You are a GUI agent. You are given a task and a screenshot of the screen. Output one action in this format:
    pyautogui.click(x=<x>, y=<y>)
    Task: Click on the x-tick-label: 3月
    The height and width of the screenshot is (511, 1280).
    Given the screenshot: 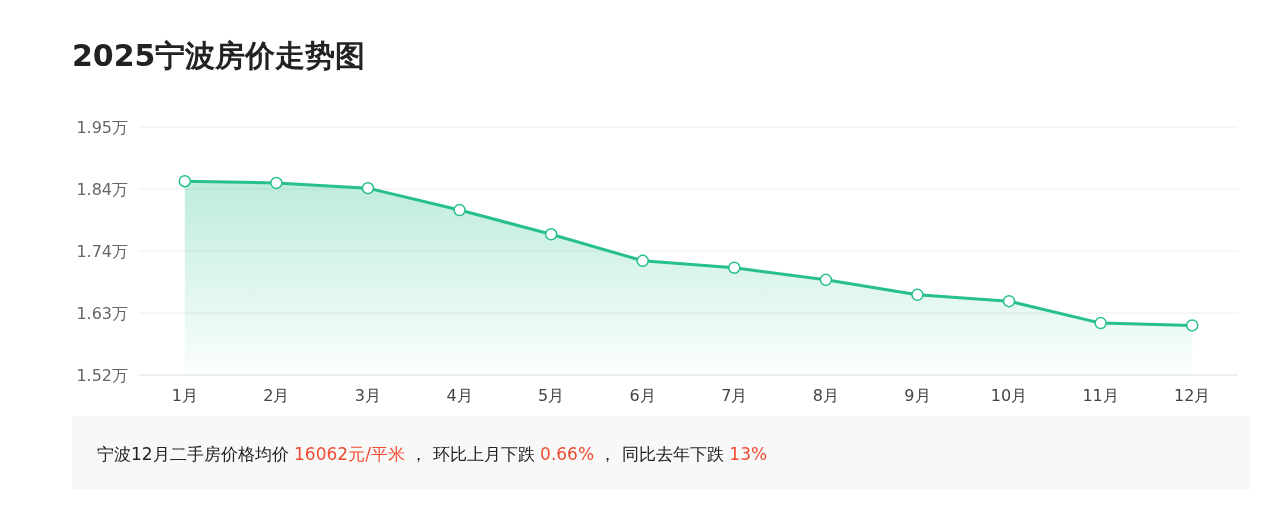 What is the action you would take?
    pyautogui.click(x=368, y=395)
    